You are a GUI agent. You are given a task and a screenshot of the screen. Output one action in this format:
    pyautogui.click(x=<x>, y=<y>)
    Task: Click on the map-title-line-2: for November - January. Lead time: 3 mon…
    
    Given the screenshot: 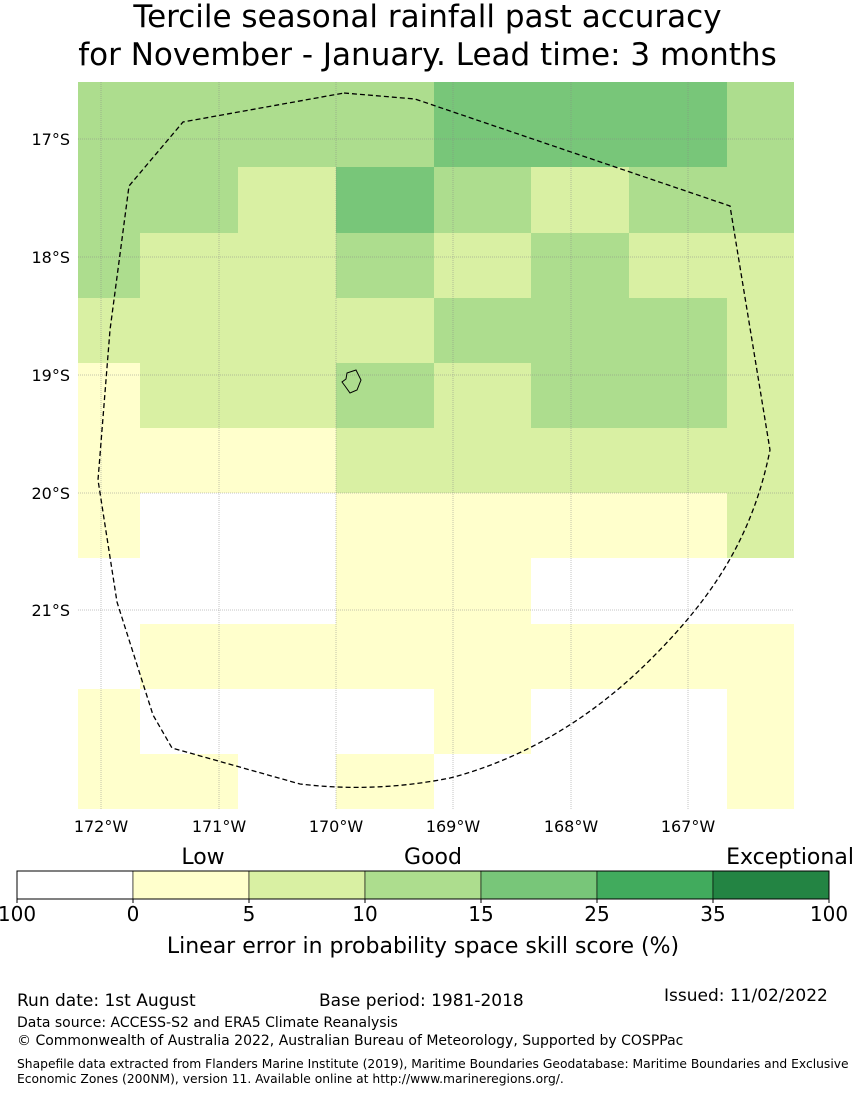 What is the action you would take?
    pyautogui.click(x=427, y=55)
    